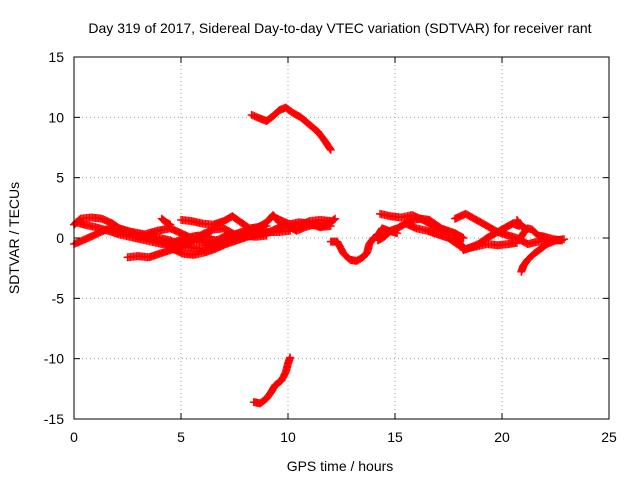 This screenshot has height=480, width=640. Describe the element at coordinates (56, 57) in the screenshot. I see `y-tick-label: 15` at that location.